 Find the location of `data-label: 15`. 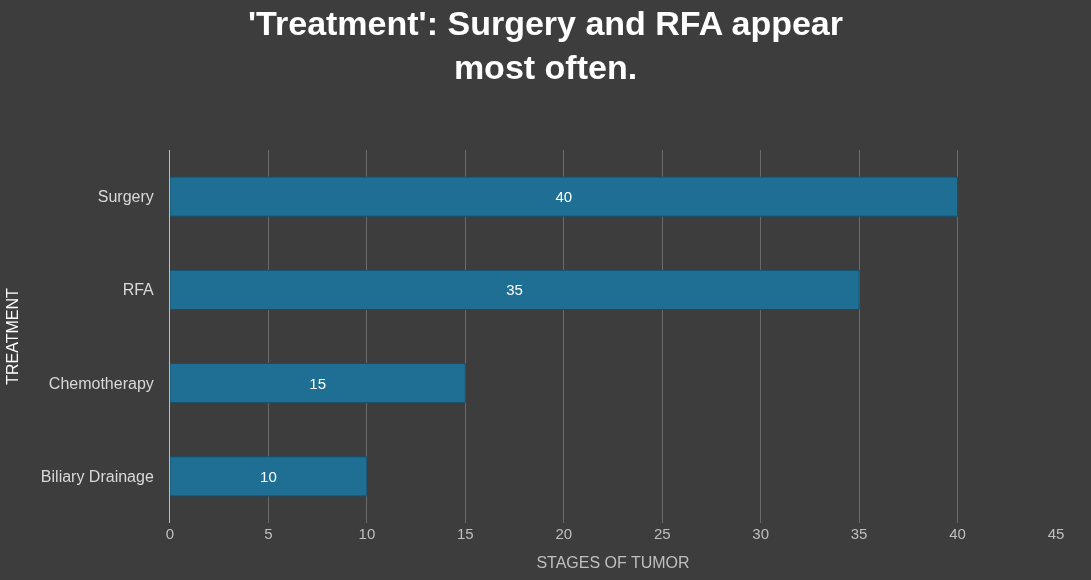

data-label: 15 is located at coordinates (318, 383).